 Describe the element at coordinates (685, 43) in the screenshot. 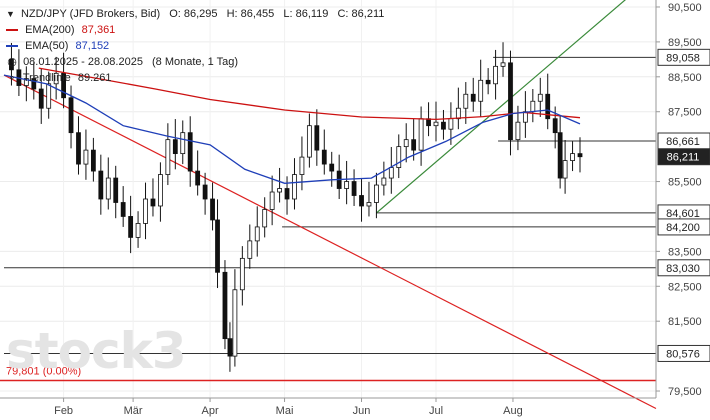

I see `y-tick-label: 89,500` at that location.